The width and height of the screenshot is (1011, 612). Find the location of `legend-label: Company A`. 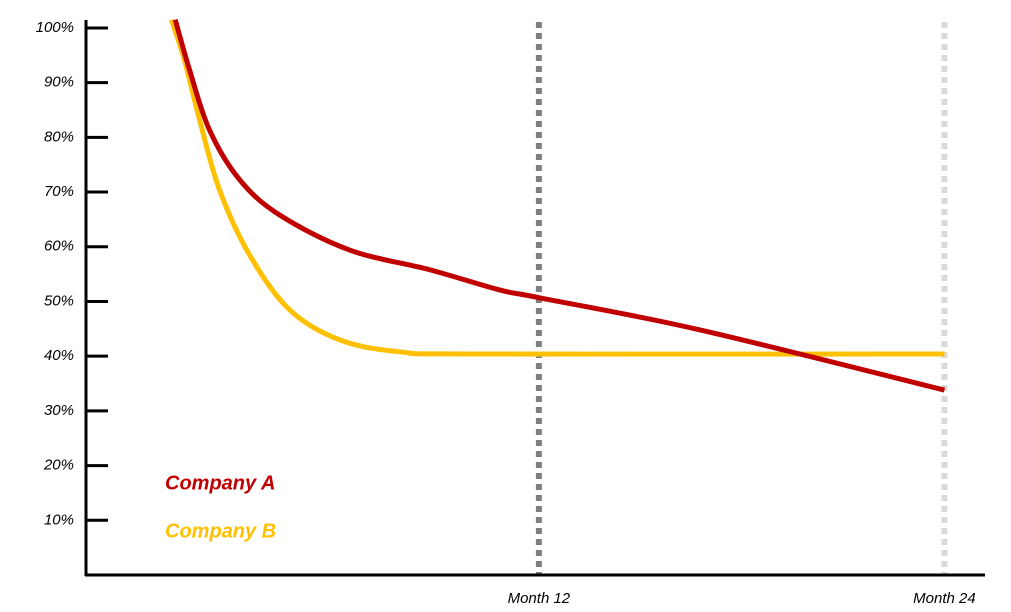

legend-label: Company A is located at coordinates (220, 483).